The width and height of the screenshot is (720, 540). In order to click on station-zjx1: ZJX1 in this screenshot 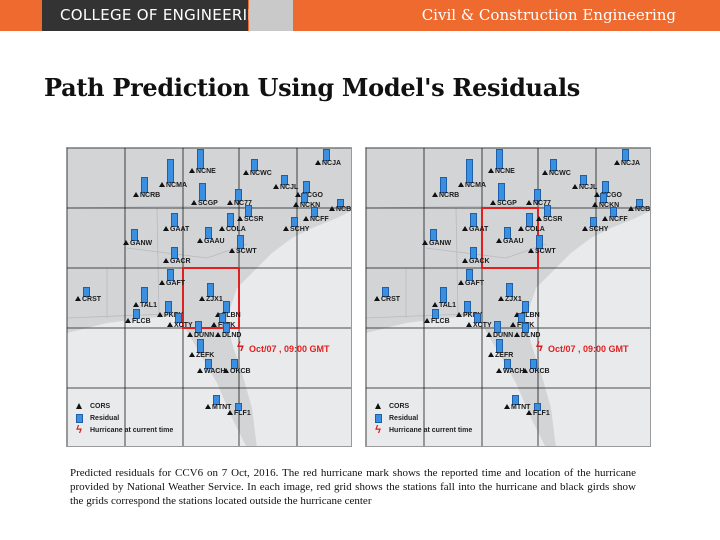, I will do `click(211, 299)`.